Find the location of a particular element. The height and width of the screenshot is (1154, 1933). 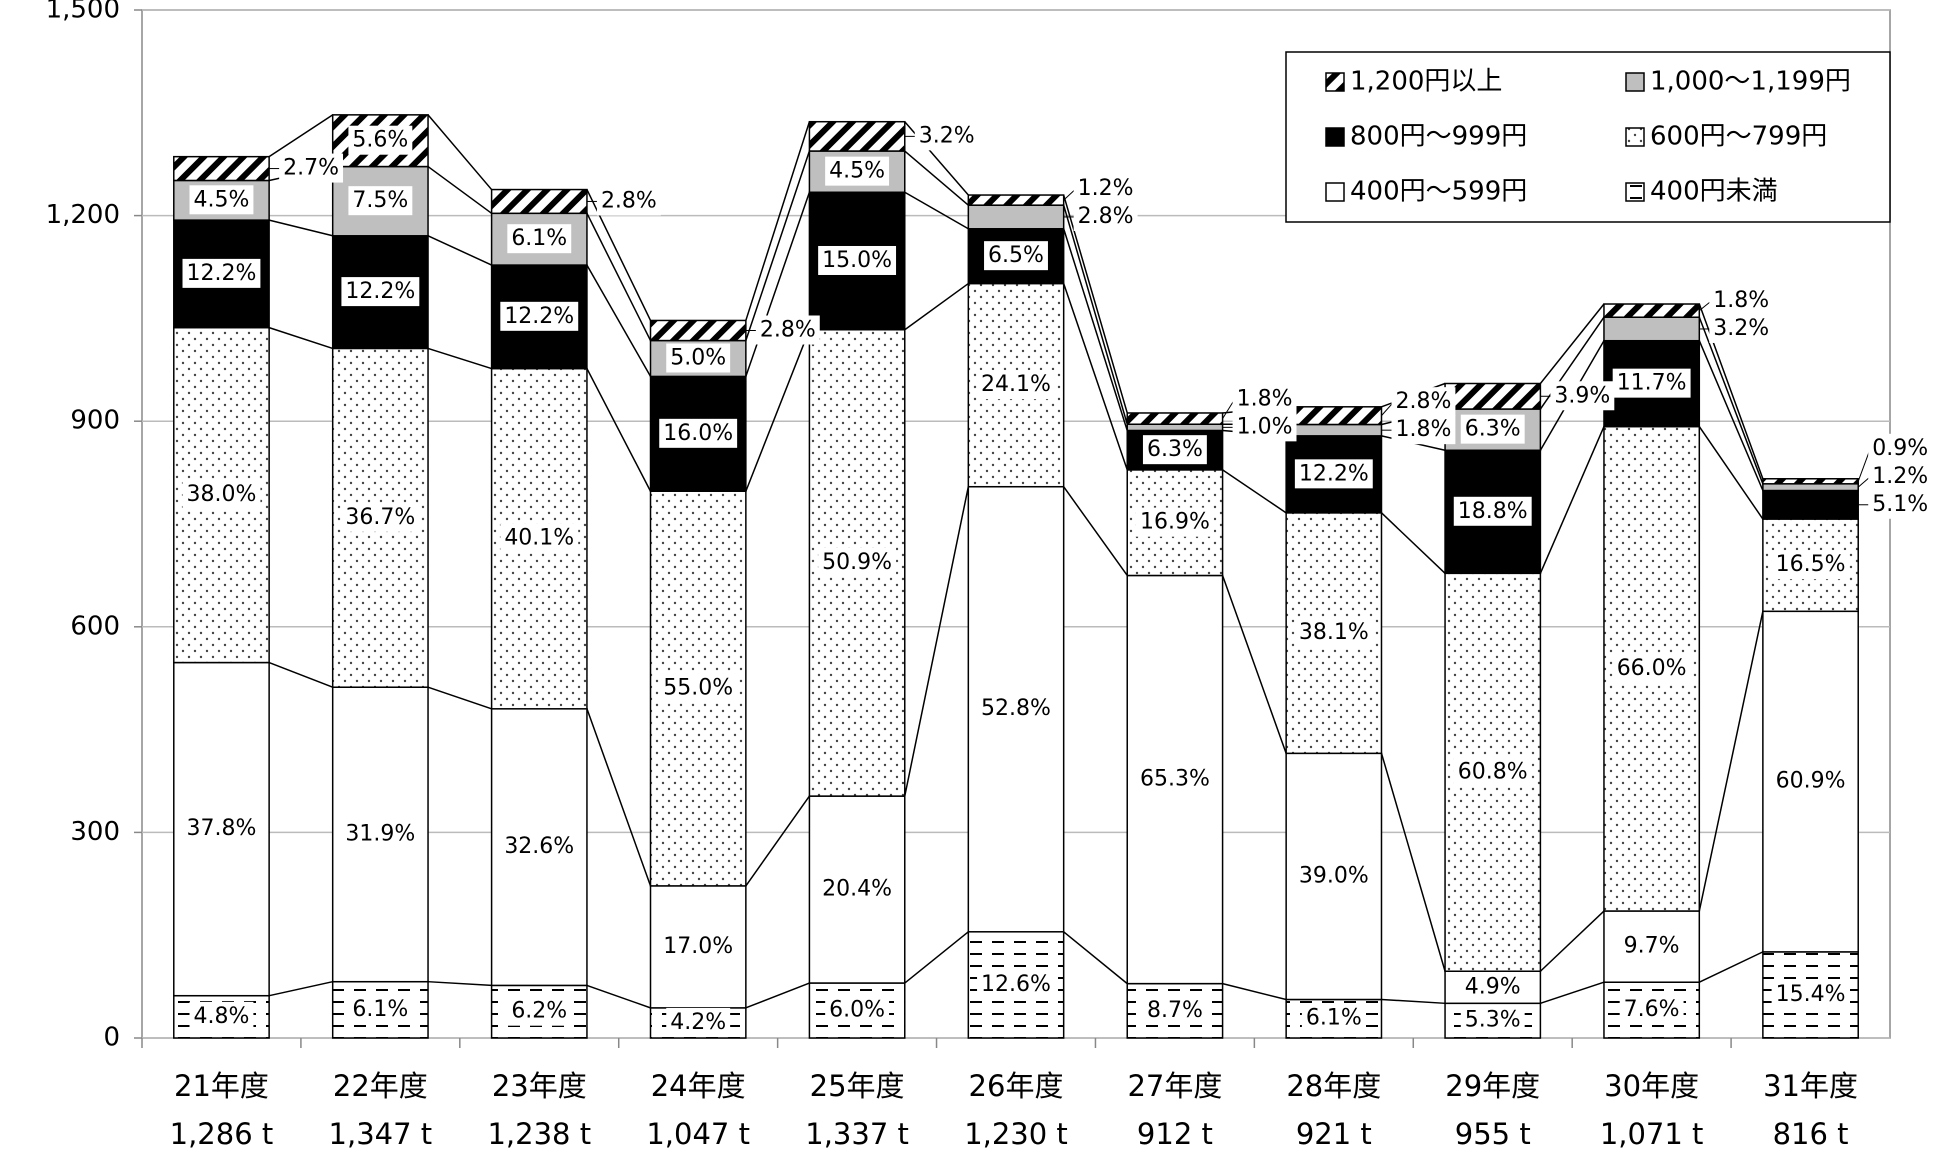

data-label-box: 4.2% is located at coordinates (698, 1022).